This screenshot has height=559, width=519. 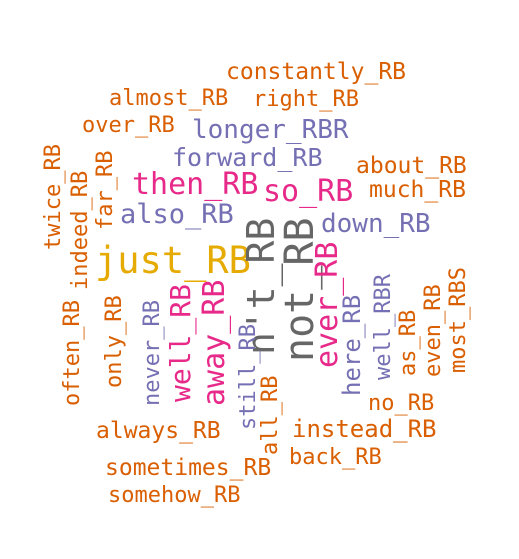 I want to click on word-far: far_RB, so click(x=105, y=190).